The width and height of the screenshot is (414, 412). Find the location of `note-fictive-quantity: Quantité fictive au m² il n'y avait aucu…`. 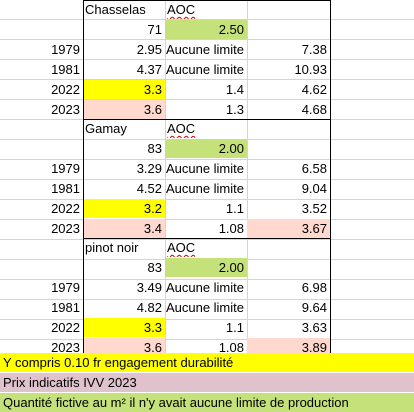

note-fictive-quantity: Quantité fictive au m² il n'y avait aucu… is located at coordinates (207, 402).